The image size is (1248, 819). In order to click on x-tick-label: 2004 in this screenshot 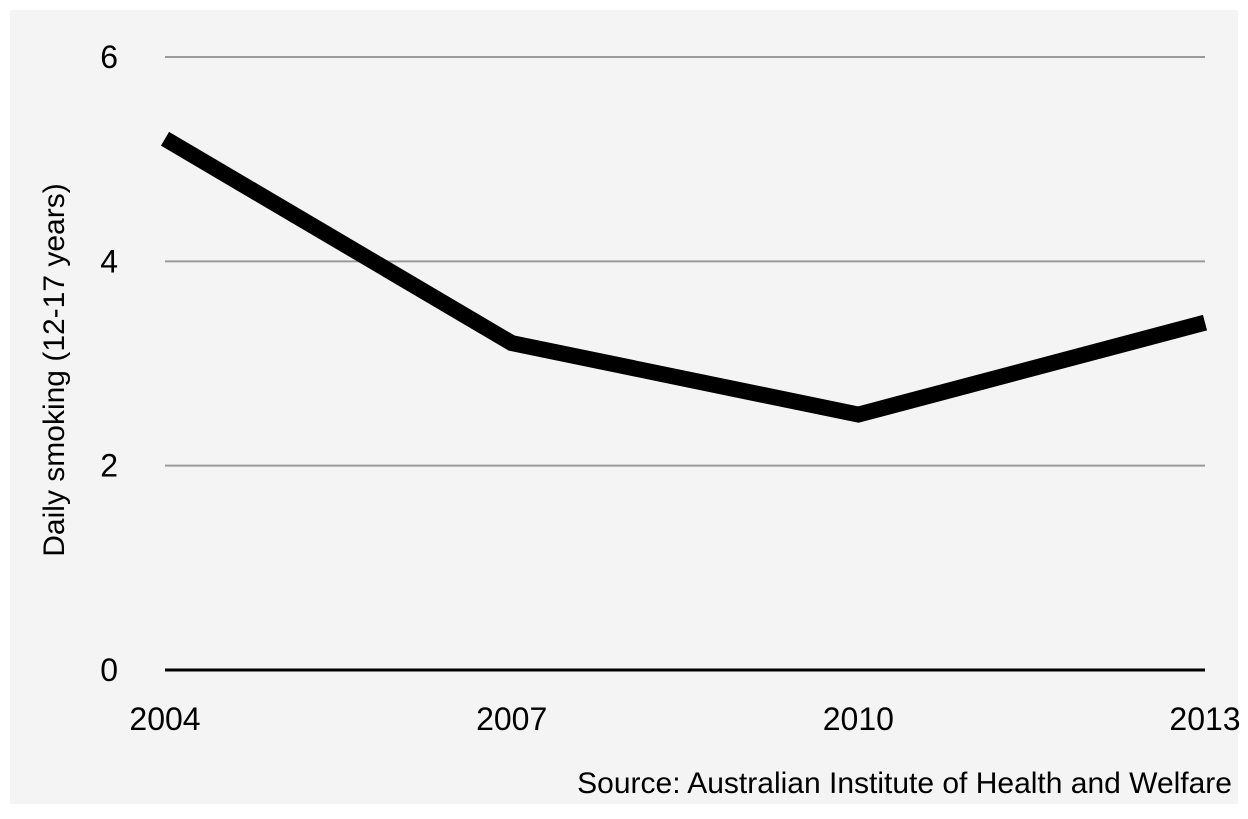, I will do `click(164, 719)`.